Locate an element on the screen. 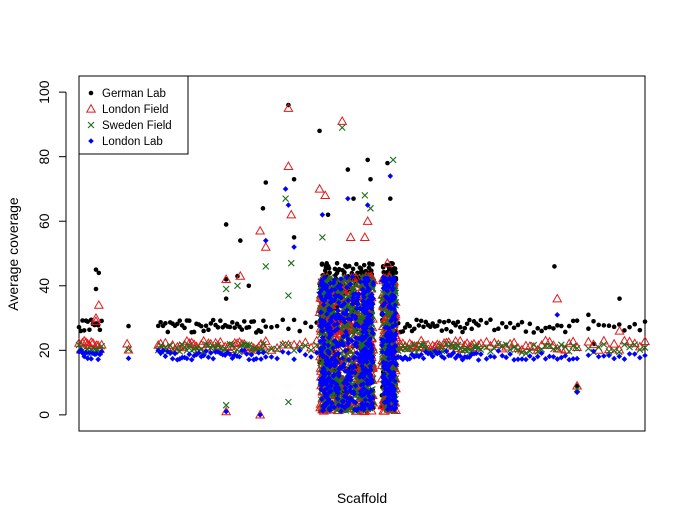  y-tick-label: 80 is located at coordinates (44, 157).